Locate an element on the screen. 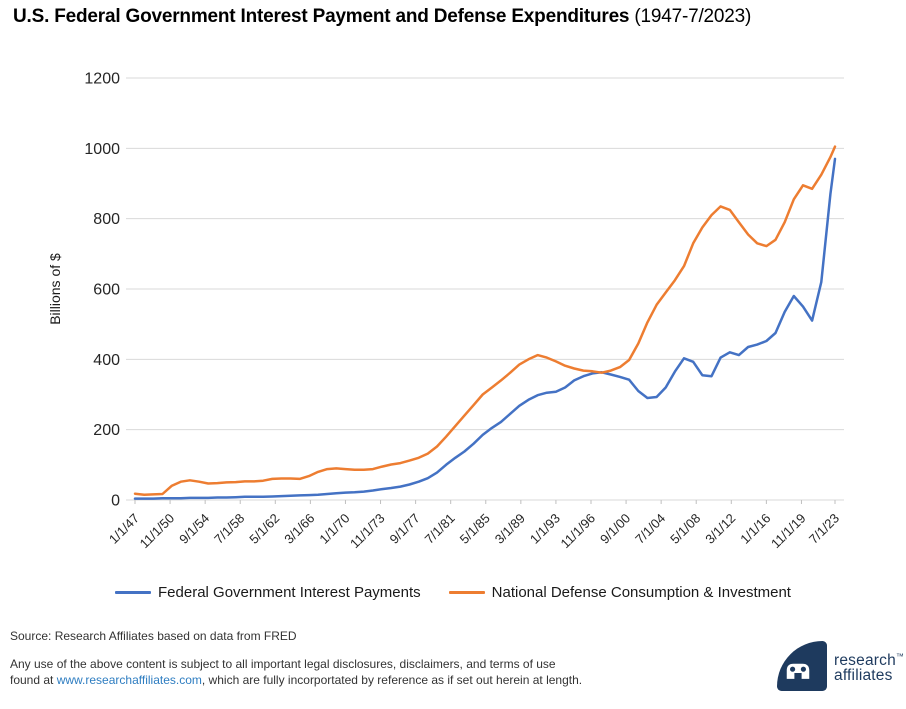 The image size is (906, 709). y-tick-label-400: 400 is located at coordinates (106, 360).